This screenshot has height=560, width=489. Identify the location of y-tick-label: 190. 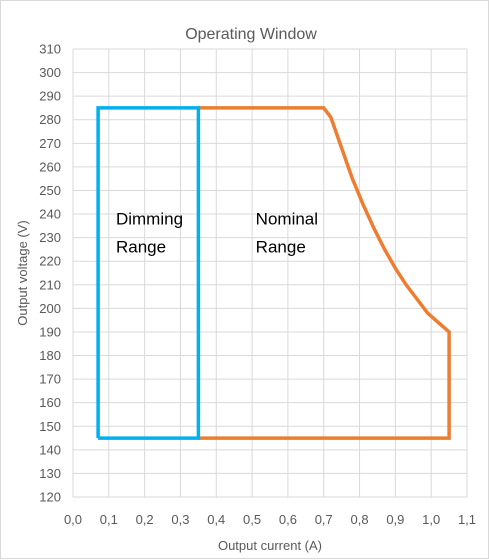
(50, 331).